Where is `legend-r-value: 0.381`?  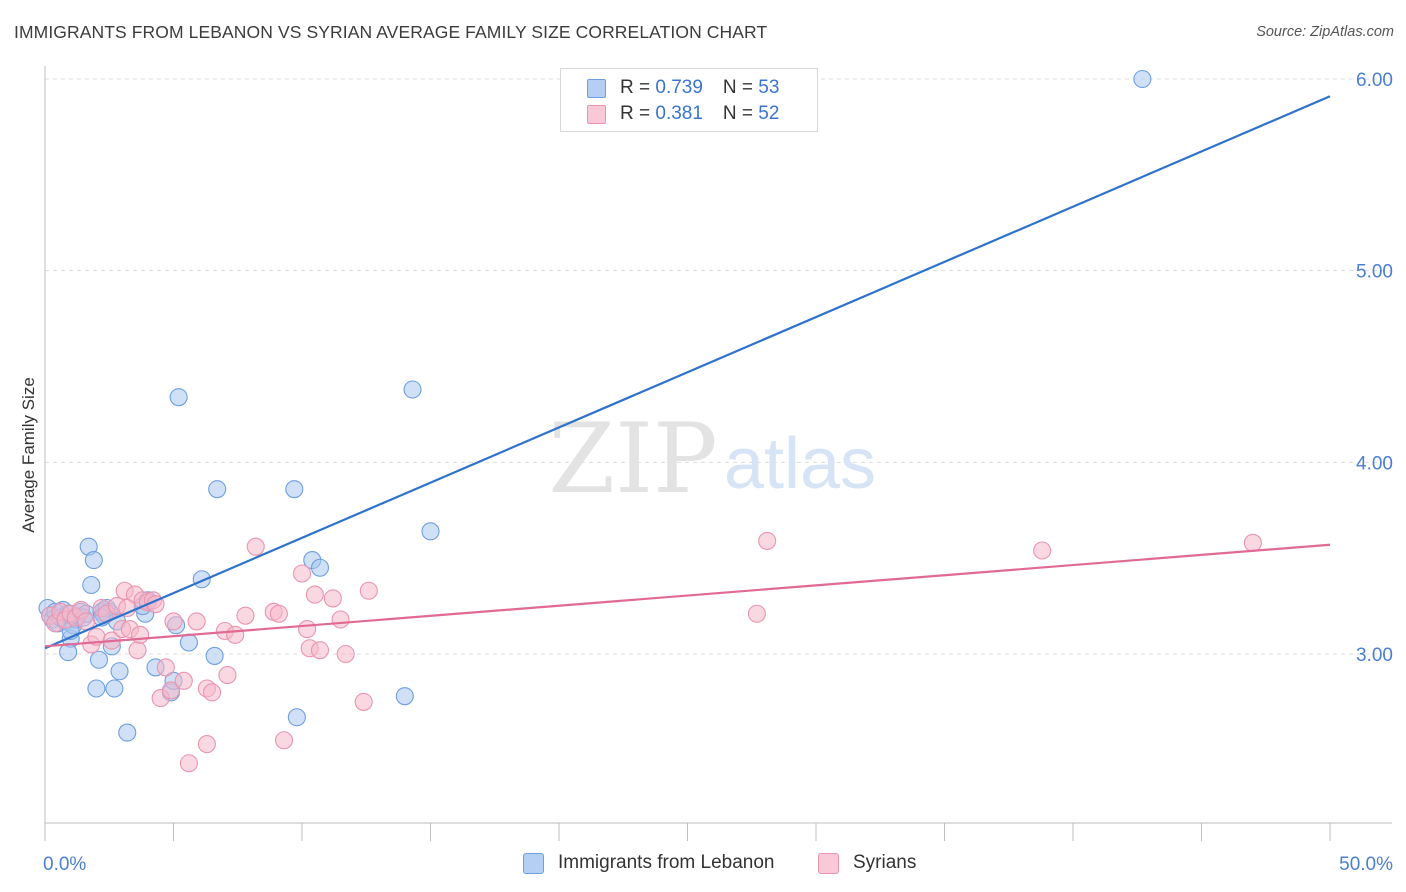 legend-r-value: 0.381 is located at coordinates (679, 113).